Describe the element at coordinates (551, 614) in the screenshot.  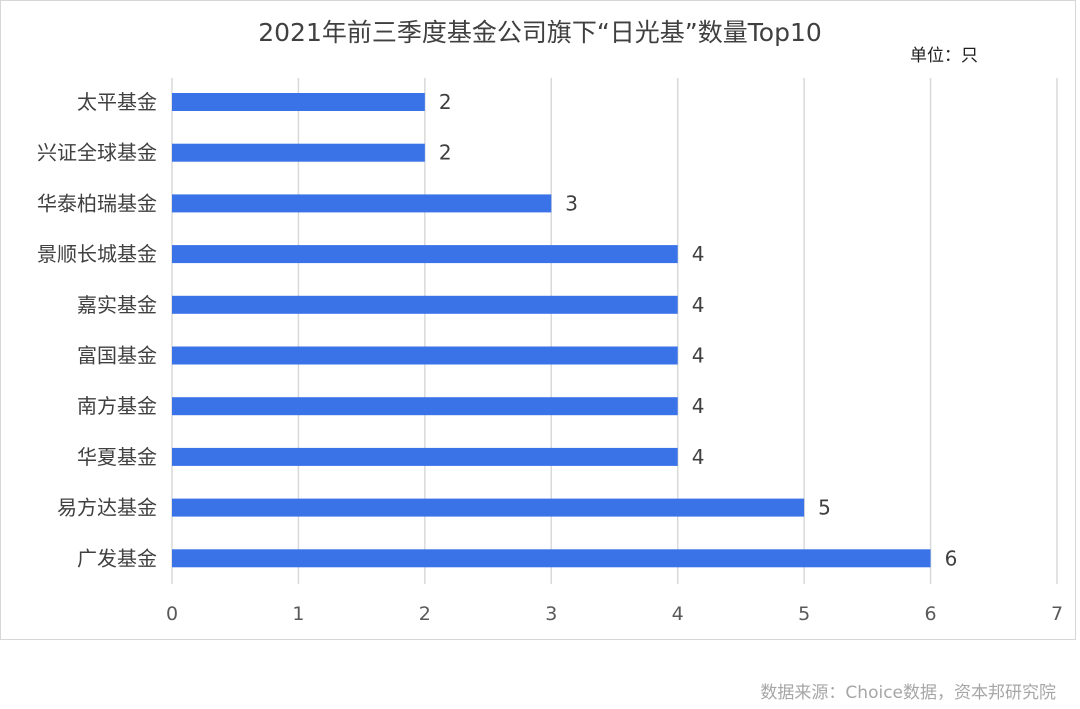
I see `x-tick-label: 3` at that location.